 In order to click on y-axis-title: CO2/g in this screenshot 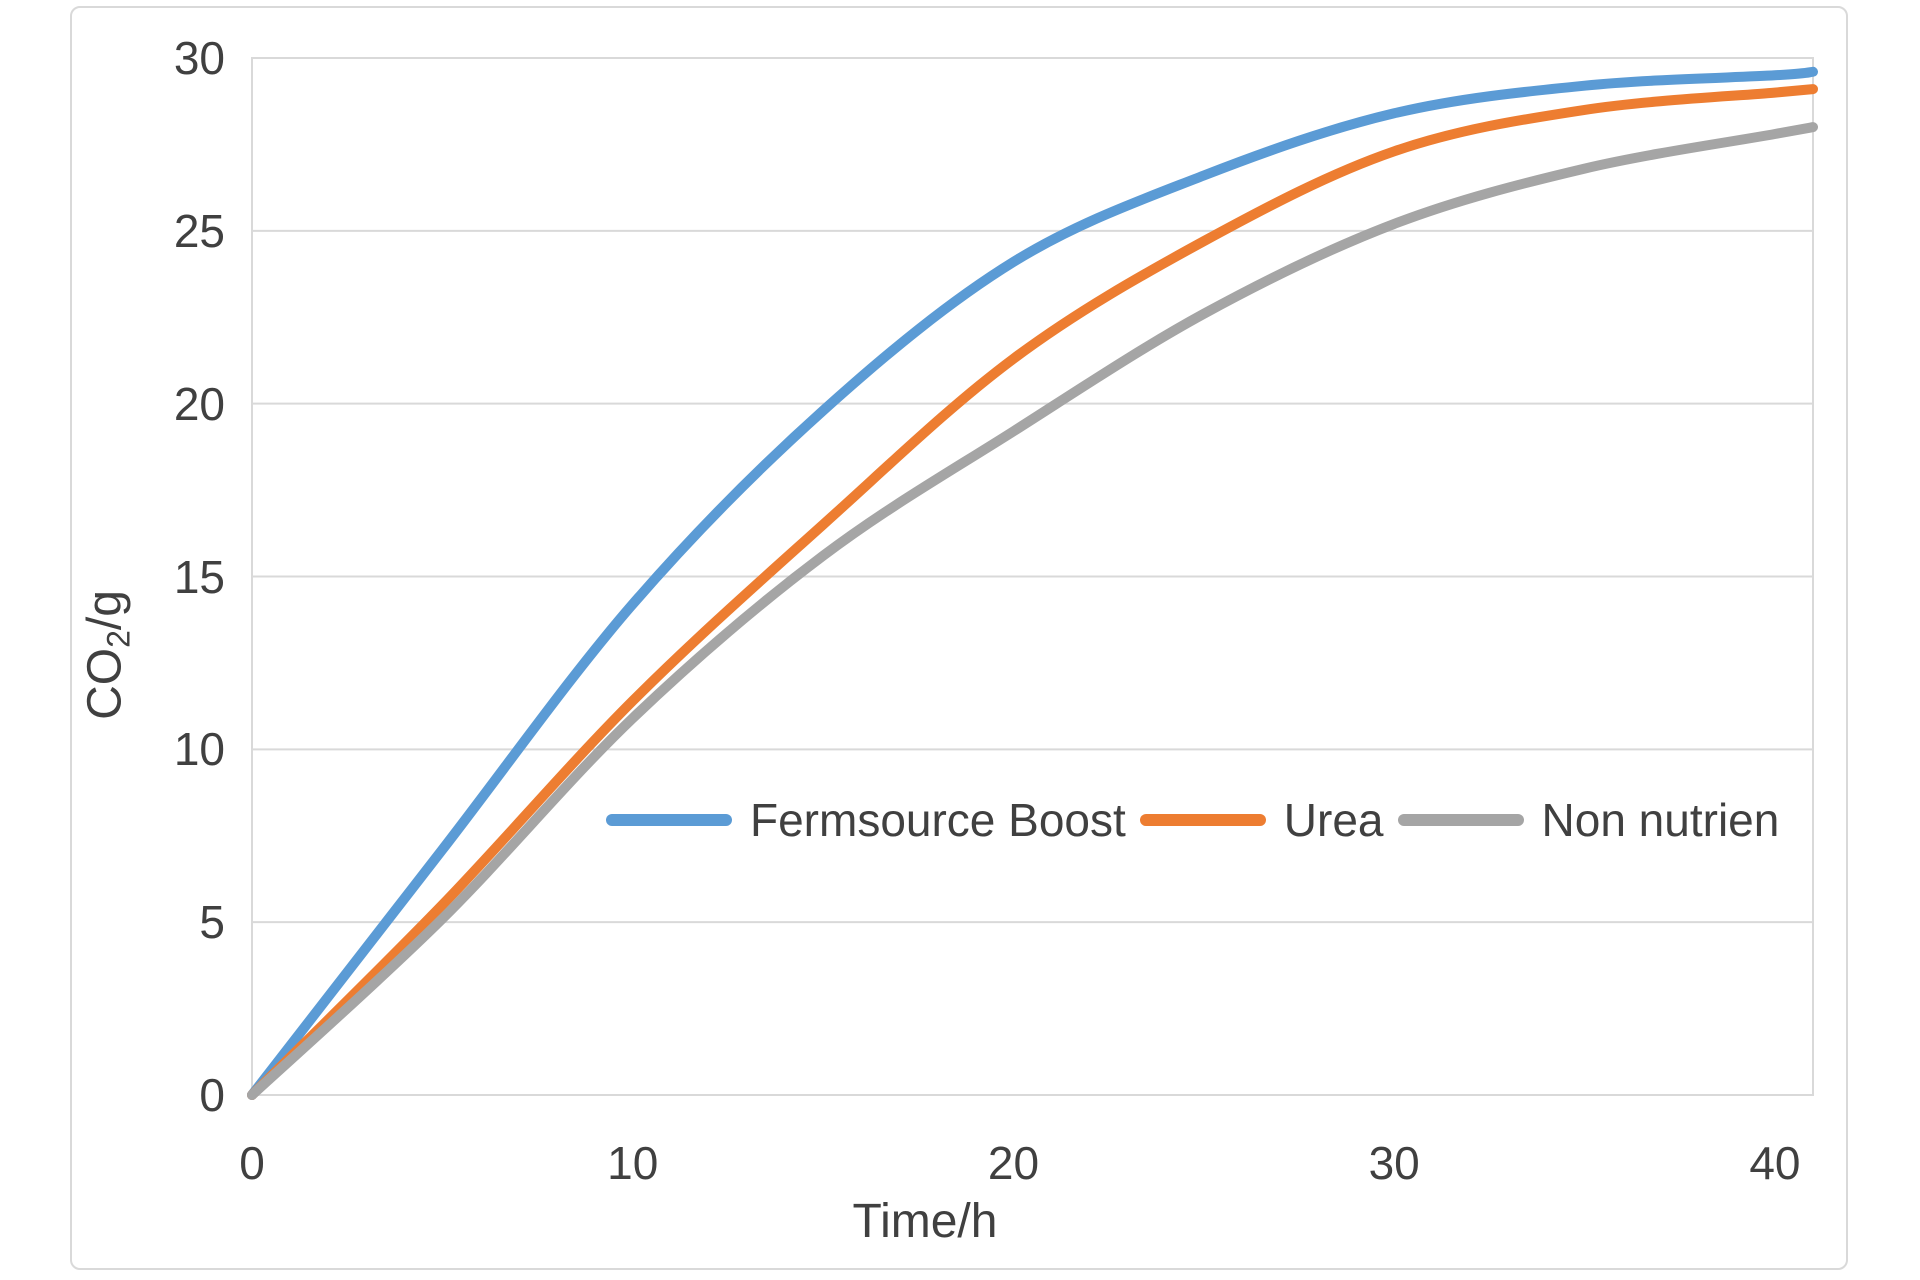, I will do `click(112, 655)`.